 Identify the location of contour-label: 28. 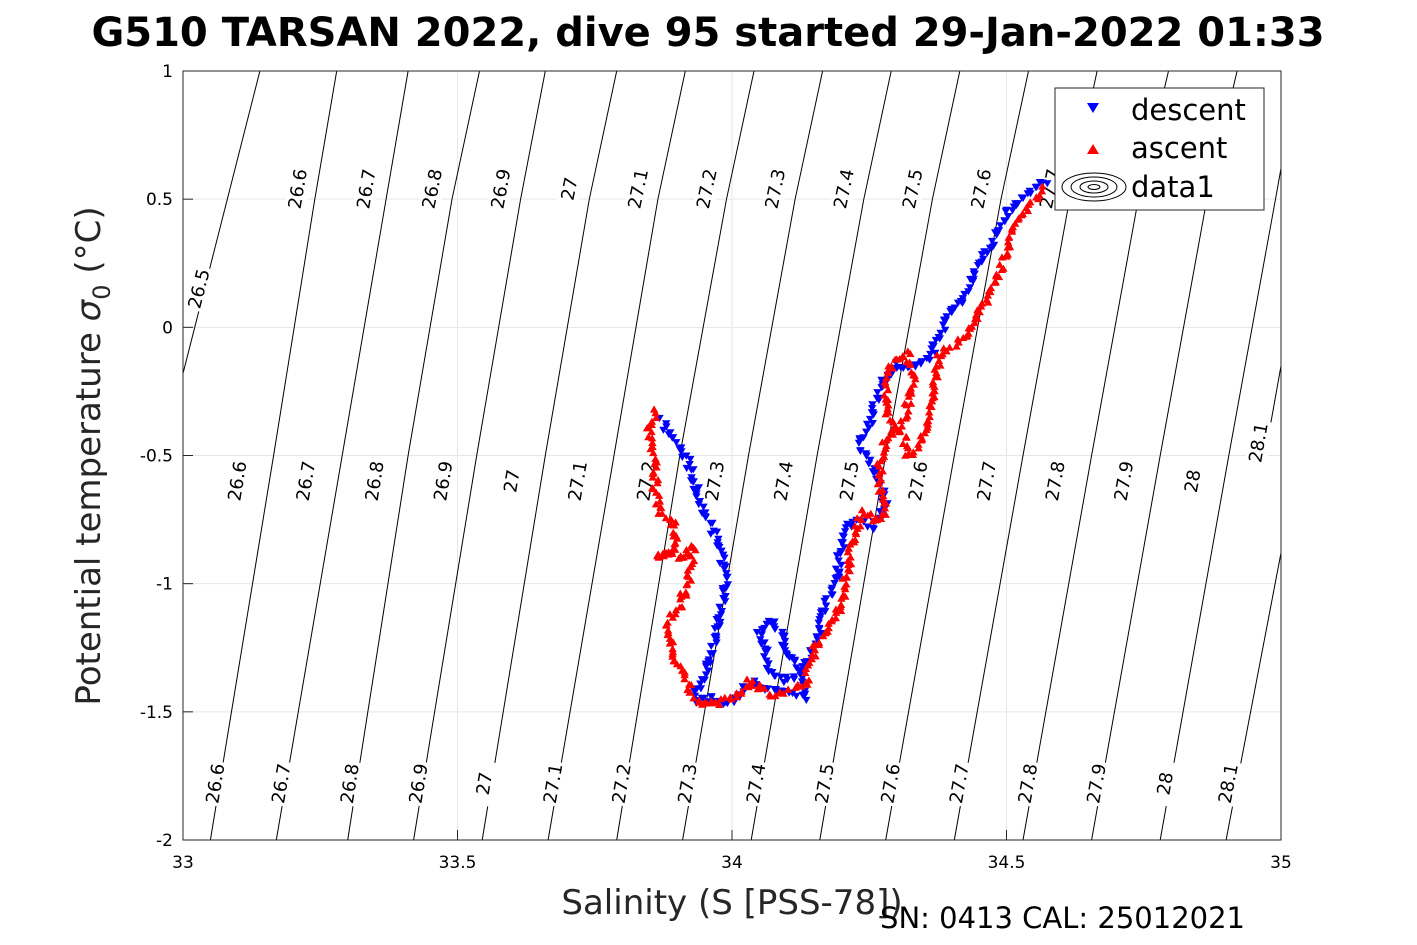
(1165, 783).